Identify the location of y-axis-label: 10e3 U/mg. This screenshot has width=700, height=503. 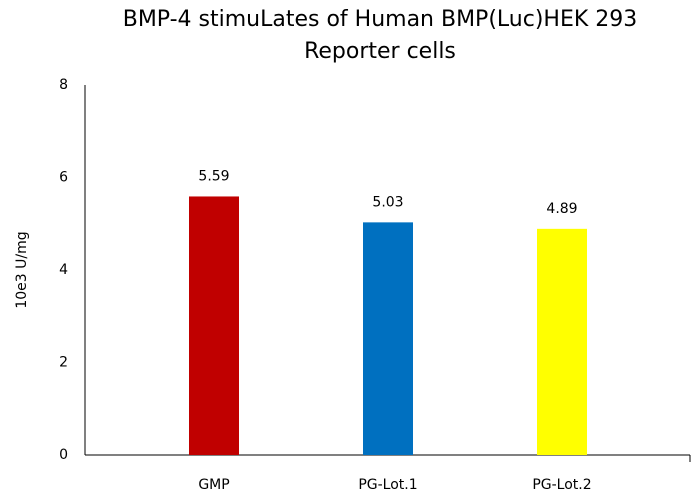
(22, 269).